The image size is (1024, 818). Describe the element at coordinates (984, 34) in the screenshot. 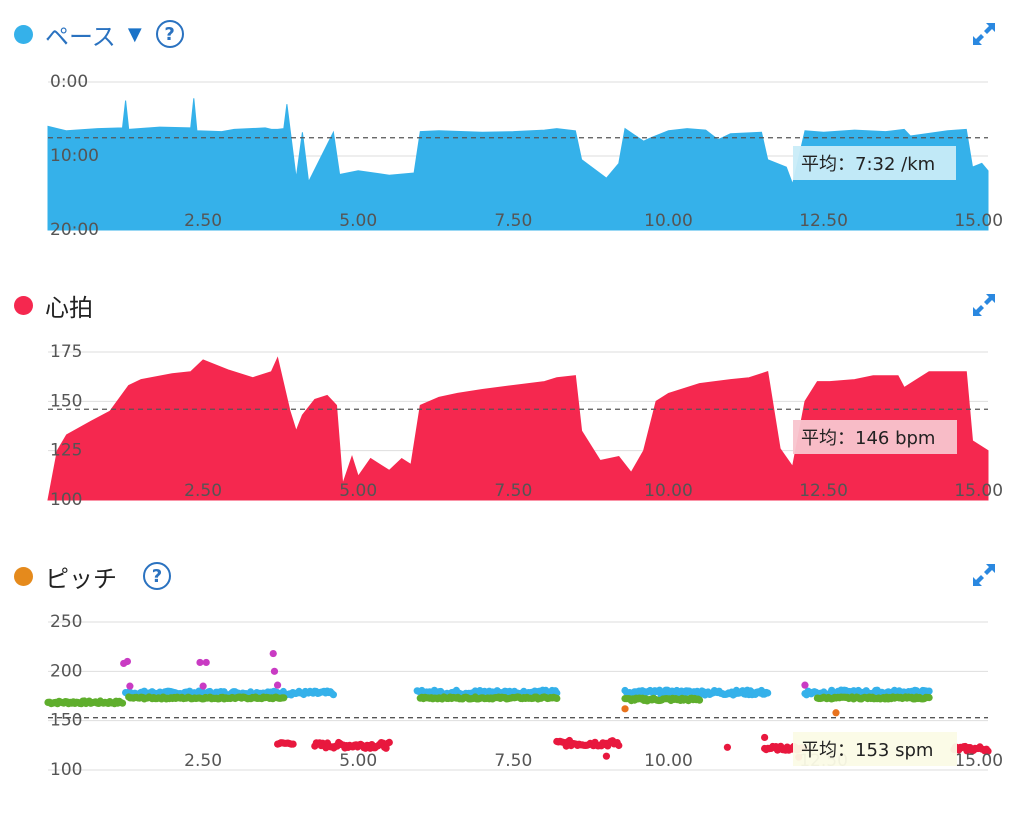

I see `pace-expand-icon` at that location.